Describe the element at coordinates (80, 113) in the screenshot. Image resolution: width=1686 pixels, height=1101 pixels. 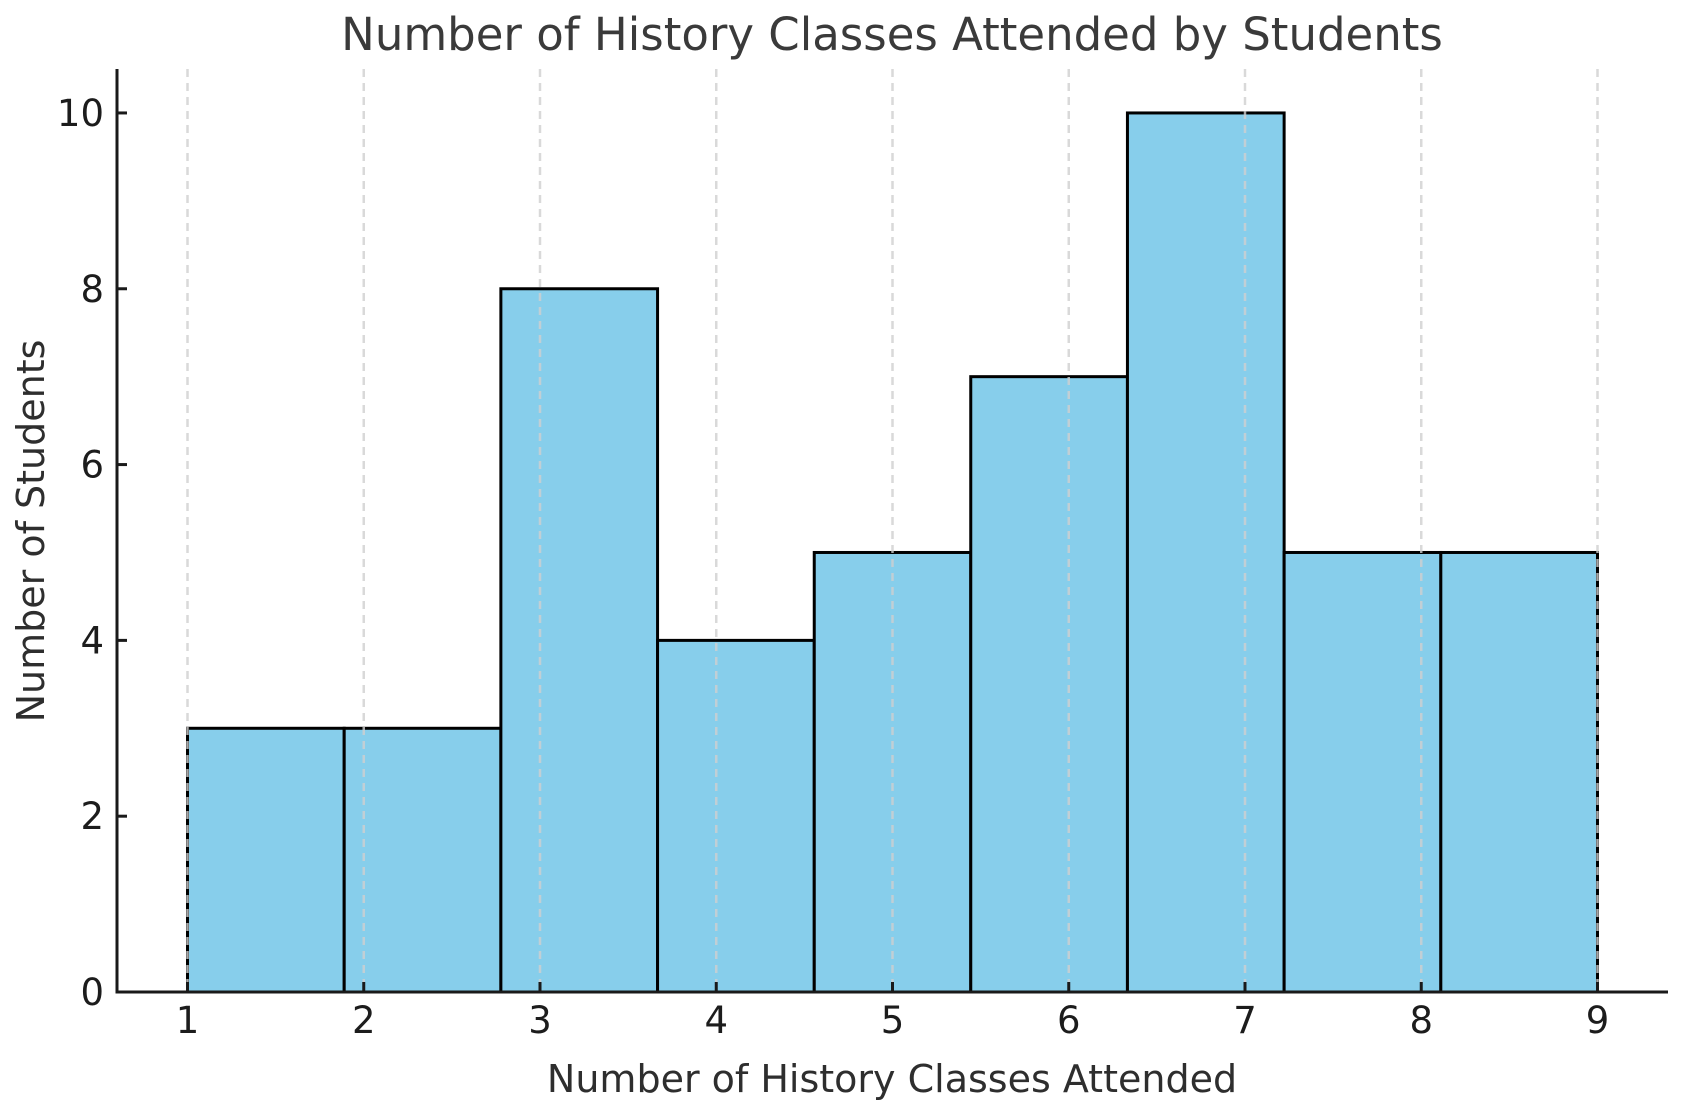
I see `y-tick-label: 10` at that location.